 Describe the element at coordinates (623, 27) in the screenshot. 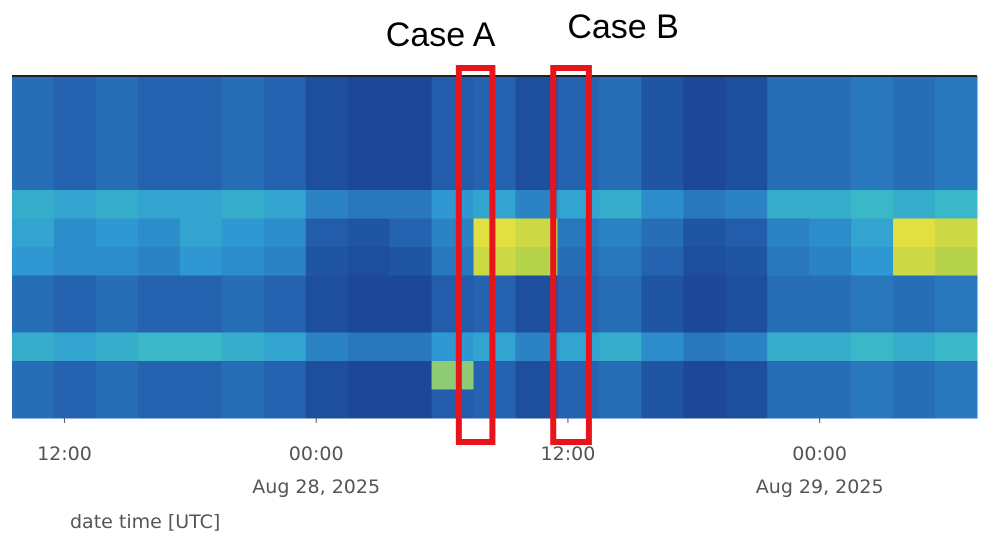

I see `case-label: Case B` at that location.